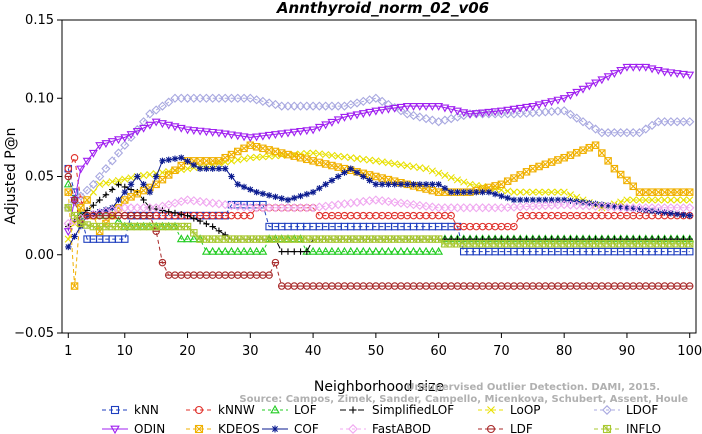  What do you see at coordinates (39, 20) in the screenshot?
I see `y-tick-label: 0.15` at bounding box center [39, 20].